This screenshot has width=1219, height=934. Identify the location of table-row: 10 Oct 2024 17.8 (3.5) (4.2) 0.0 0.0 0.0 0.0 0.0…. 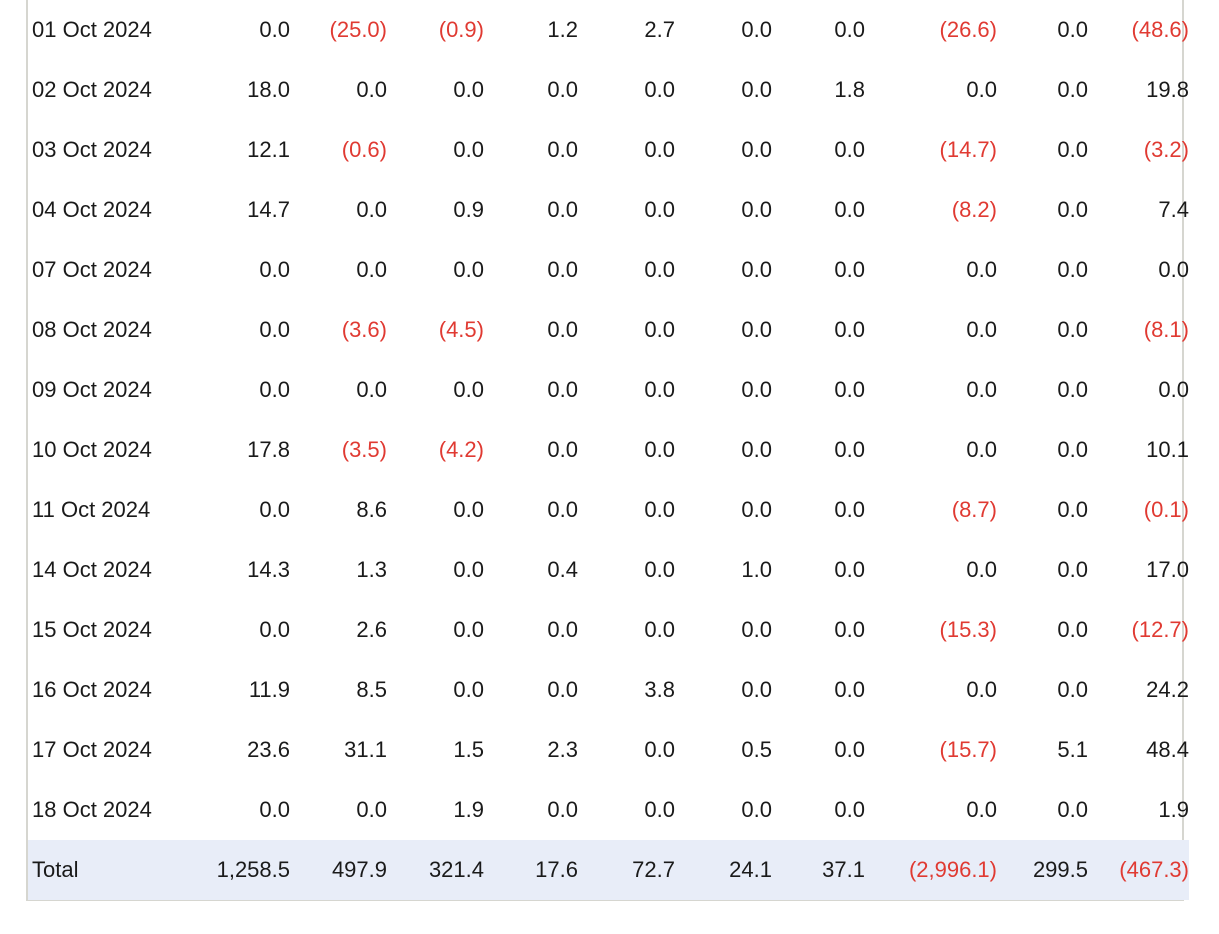
(608, 450).